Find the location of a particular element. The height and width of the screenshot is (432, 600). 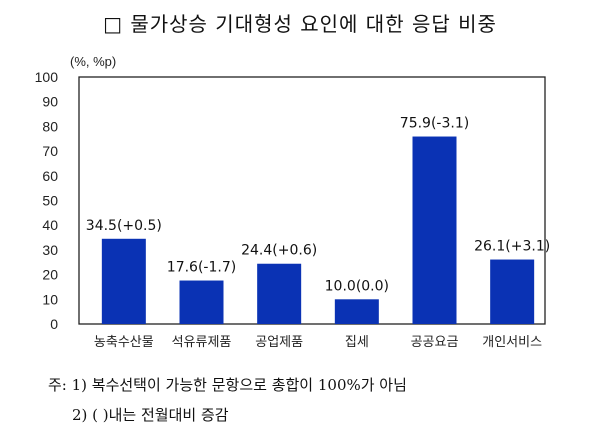

data-label: 10.0(0.0) is located at coordinates (357, 286).